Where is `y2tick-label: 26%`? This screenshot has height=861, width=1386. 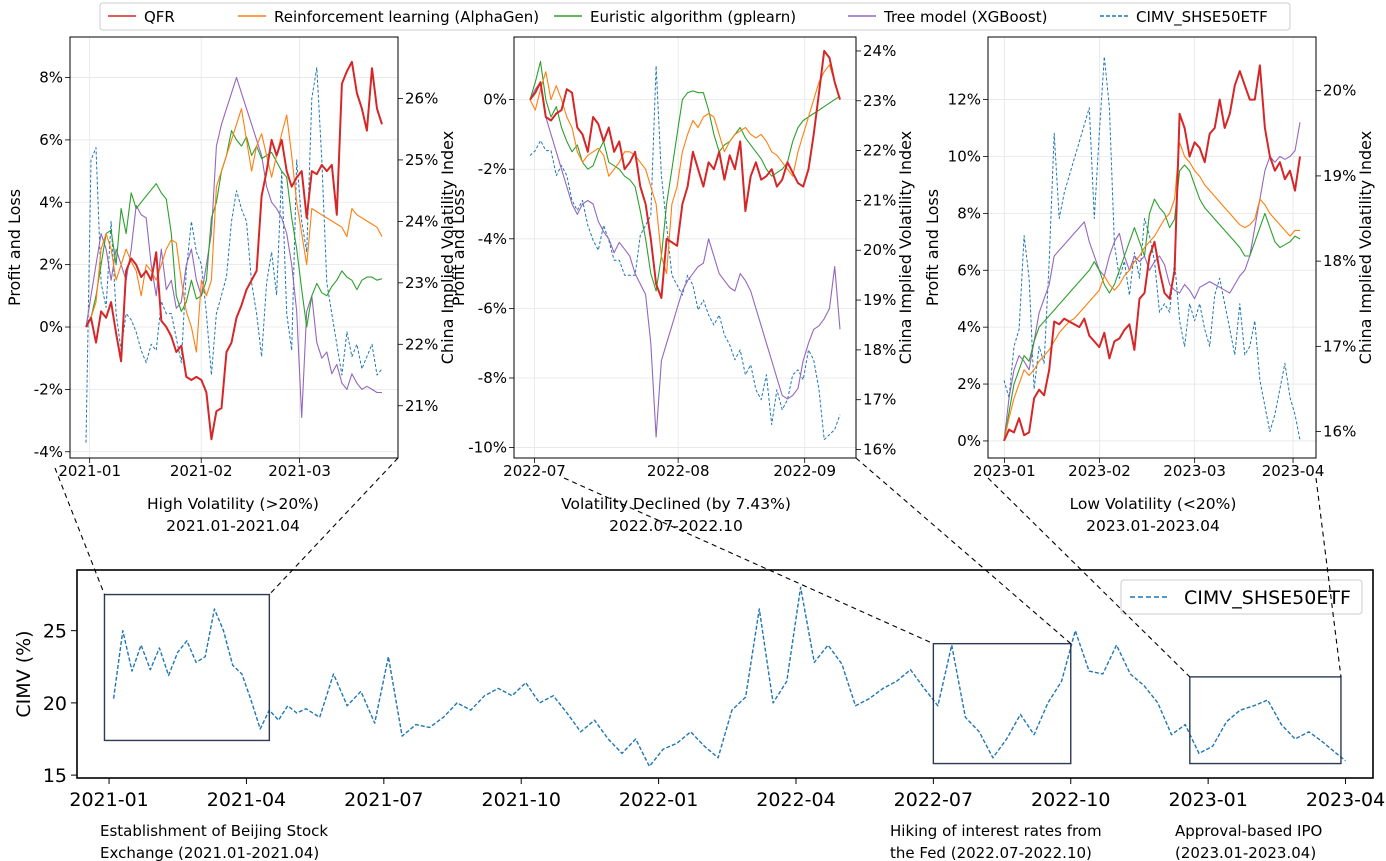
y2tick-label: 26% is located at coordinates (421, 98).